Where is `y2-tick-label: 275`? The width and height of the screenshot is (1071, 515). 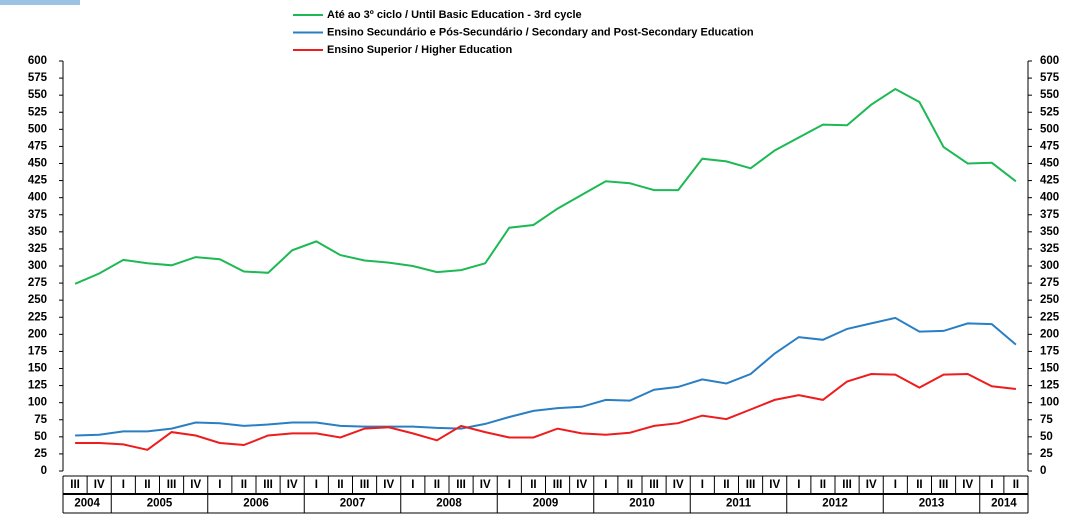
y2-tick-label: 275 is located at coordinates (1050, 283).